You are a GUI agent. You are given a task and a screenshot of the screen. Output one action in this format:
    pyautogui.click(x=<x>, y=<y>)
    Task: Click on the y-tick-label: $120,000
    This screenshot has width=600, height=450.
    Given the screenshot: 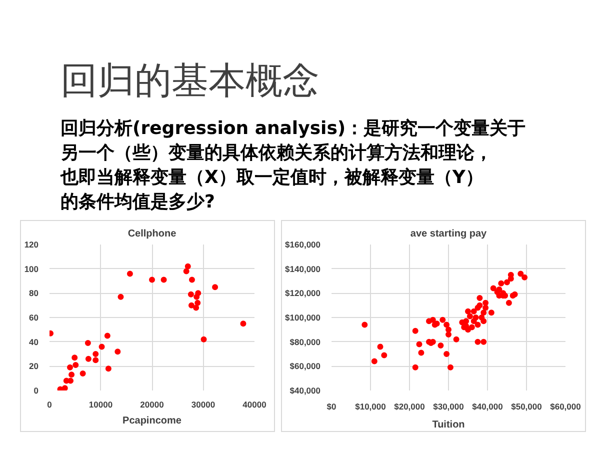 What is the action you would take?
    pyautogui.click(x=303, y=293)
    